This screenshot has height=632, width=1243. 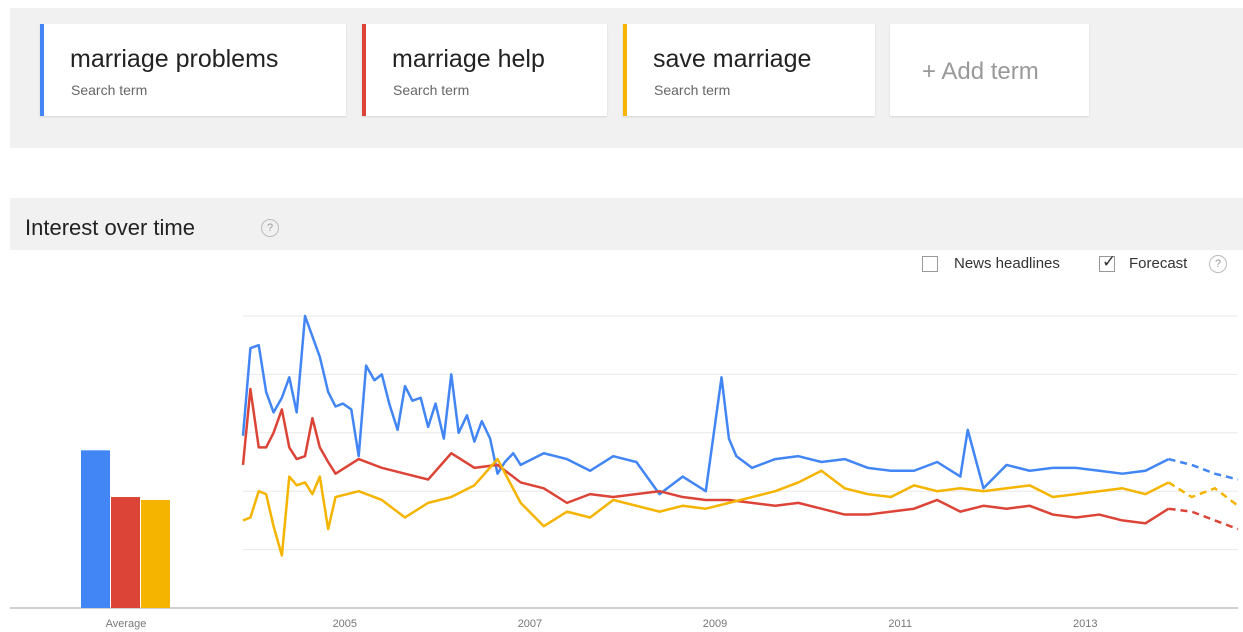 I want to click on forecast-label: Forecast, so click(x=1158, y=263).